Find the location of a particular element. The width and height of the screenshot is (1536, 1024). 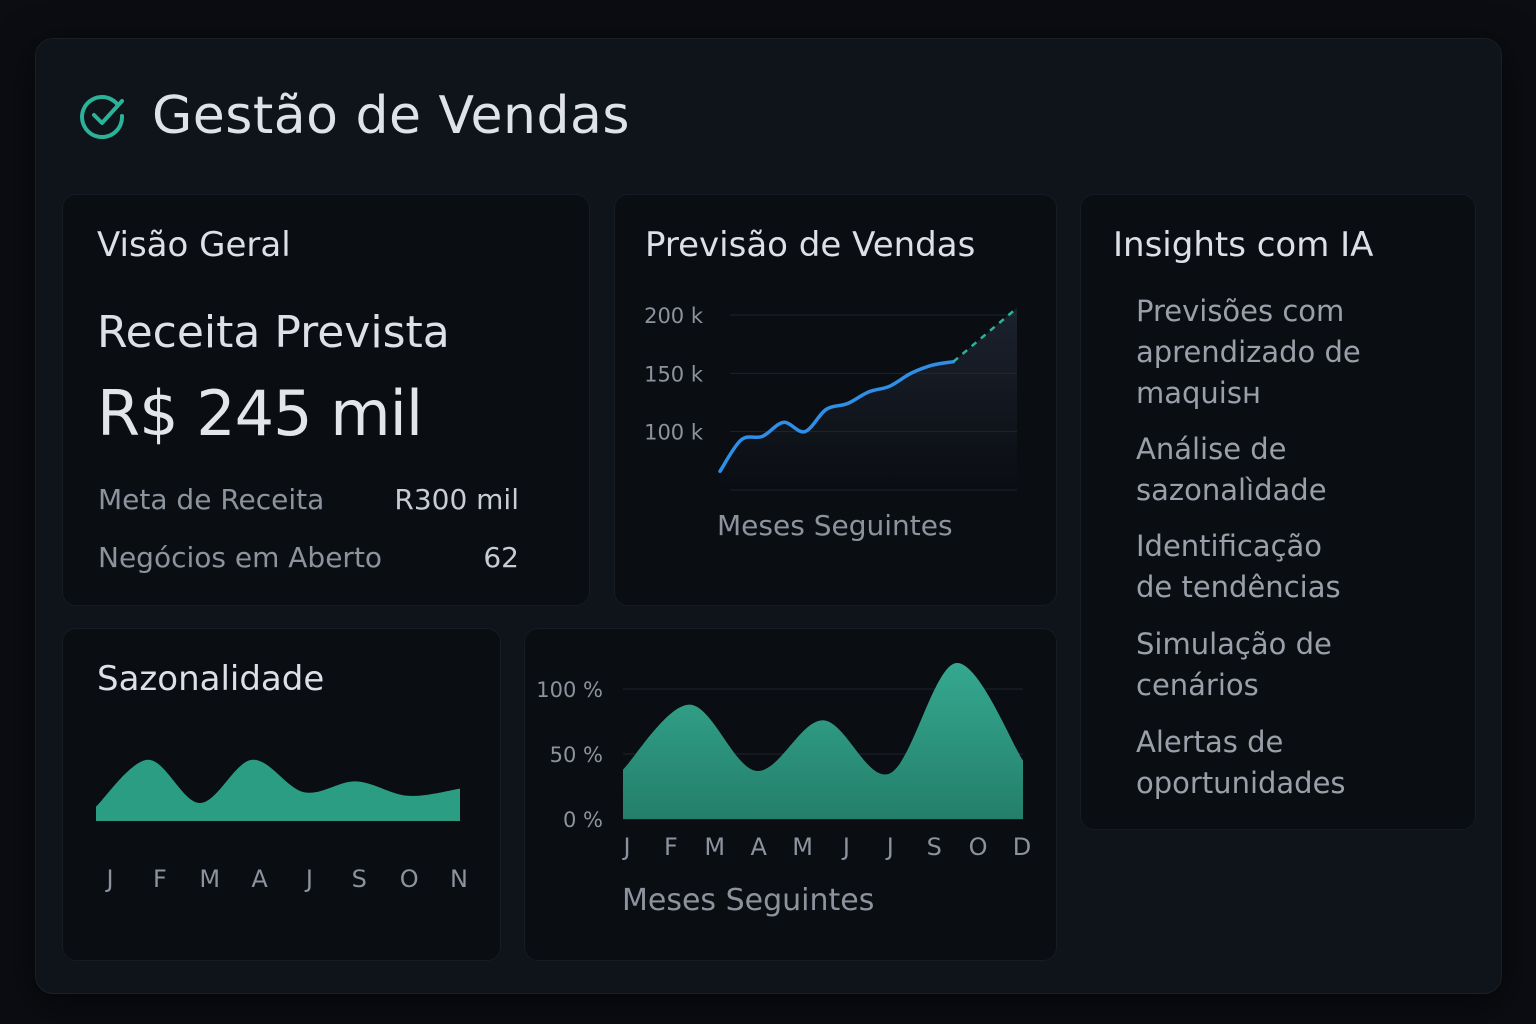

page-header: Gestão de Vendas is located at coordinates (354, 116).